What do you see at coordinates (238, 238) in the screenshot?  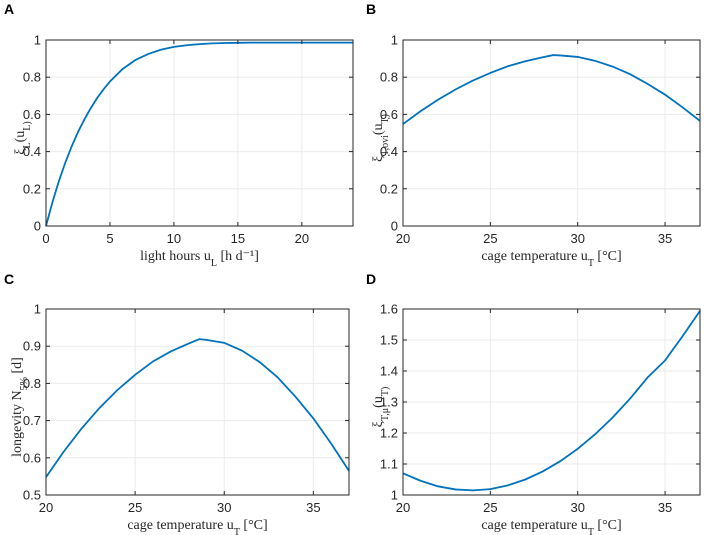 I see `x-tick-label: 15` at bounding box center [238, 238].